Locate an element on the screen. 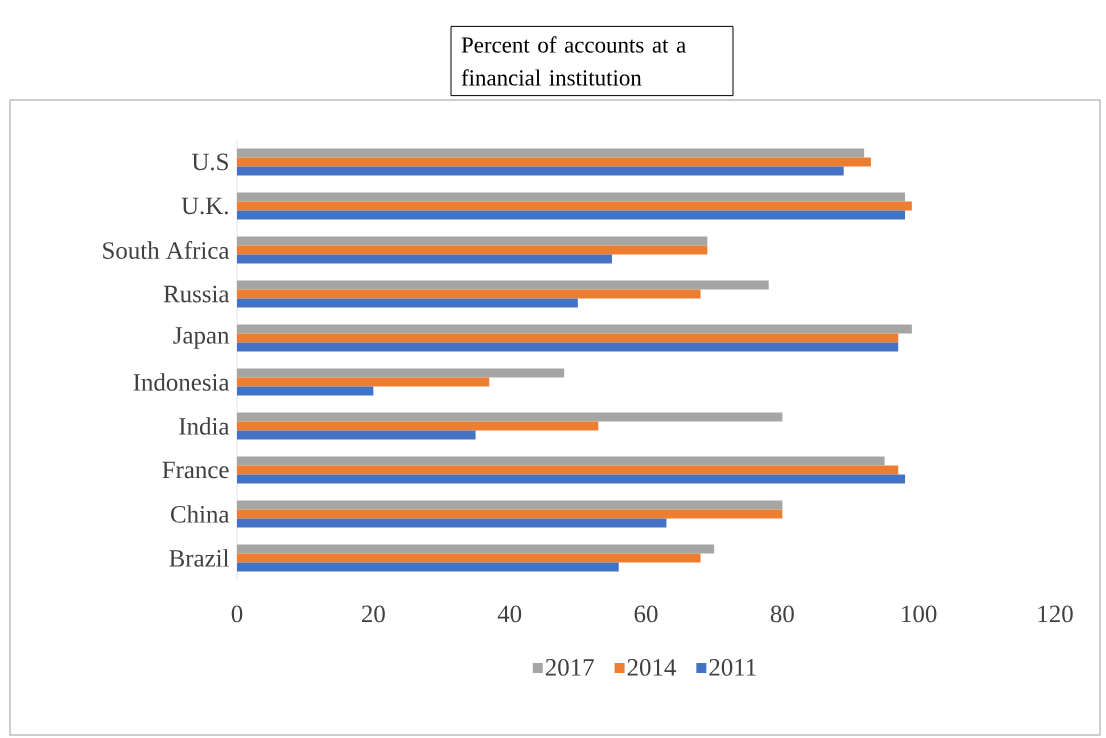  x-tick-label: 0 is located at coordinates (237, 614).